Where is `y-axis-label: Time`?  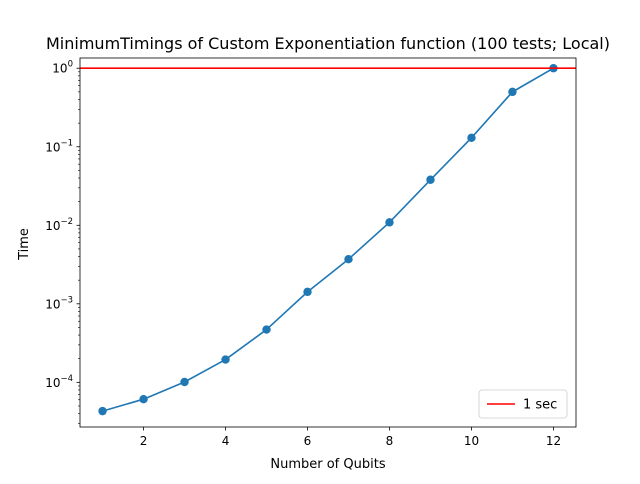
y-axis-label: Time is located at coordinates (24, 244).